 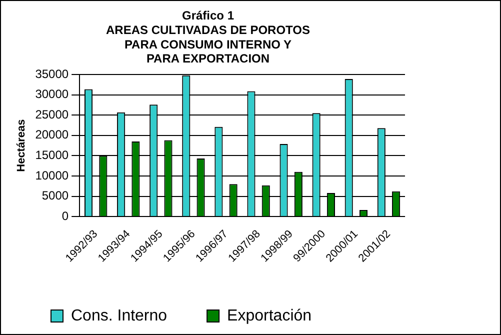 What do you see at coordinates (52, 135) in the screenshot?
I see `y-tick-label: 20000` at bounding box center [52, 135].